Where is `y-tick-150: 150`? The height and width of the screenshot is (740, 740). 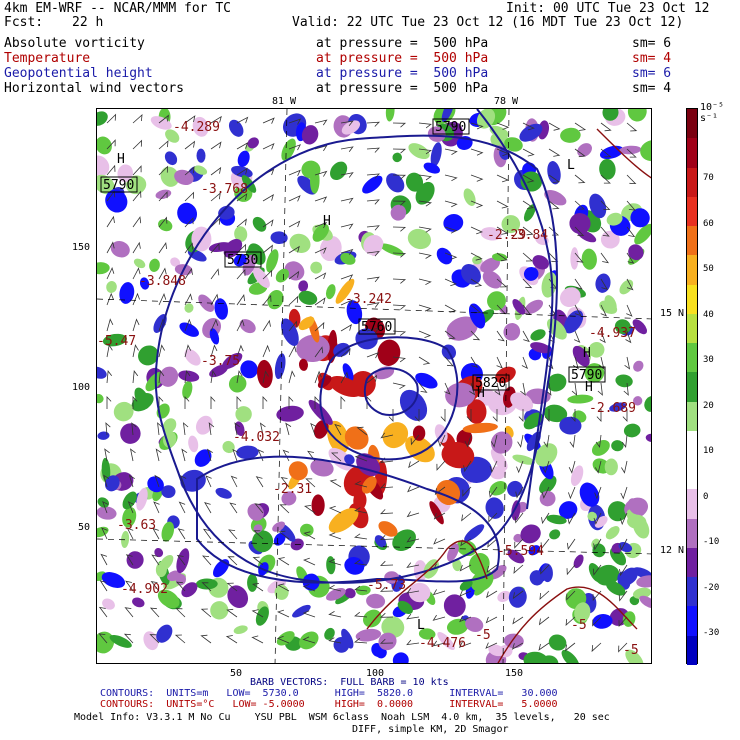
y-tick-150: 150 is located at coordinates (81, 247).